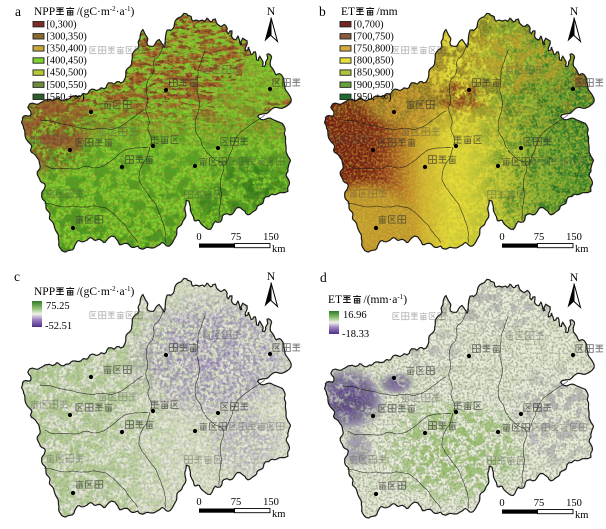 This screenshot has width=606, height=529. Describe the element at coordinates (67, 49) in the screenshot. I see `svg-text: [350,400)` at that location.